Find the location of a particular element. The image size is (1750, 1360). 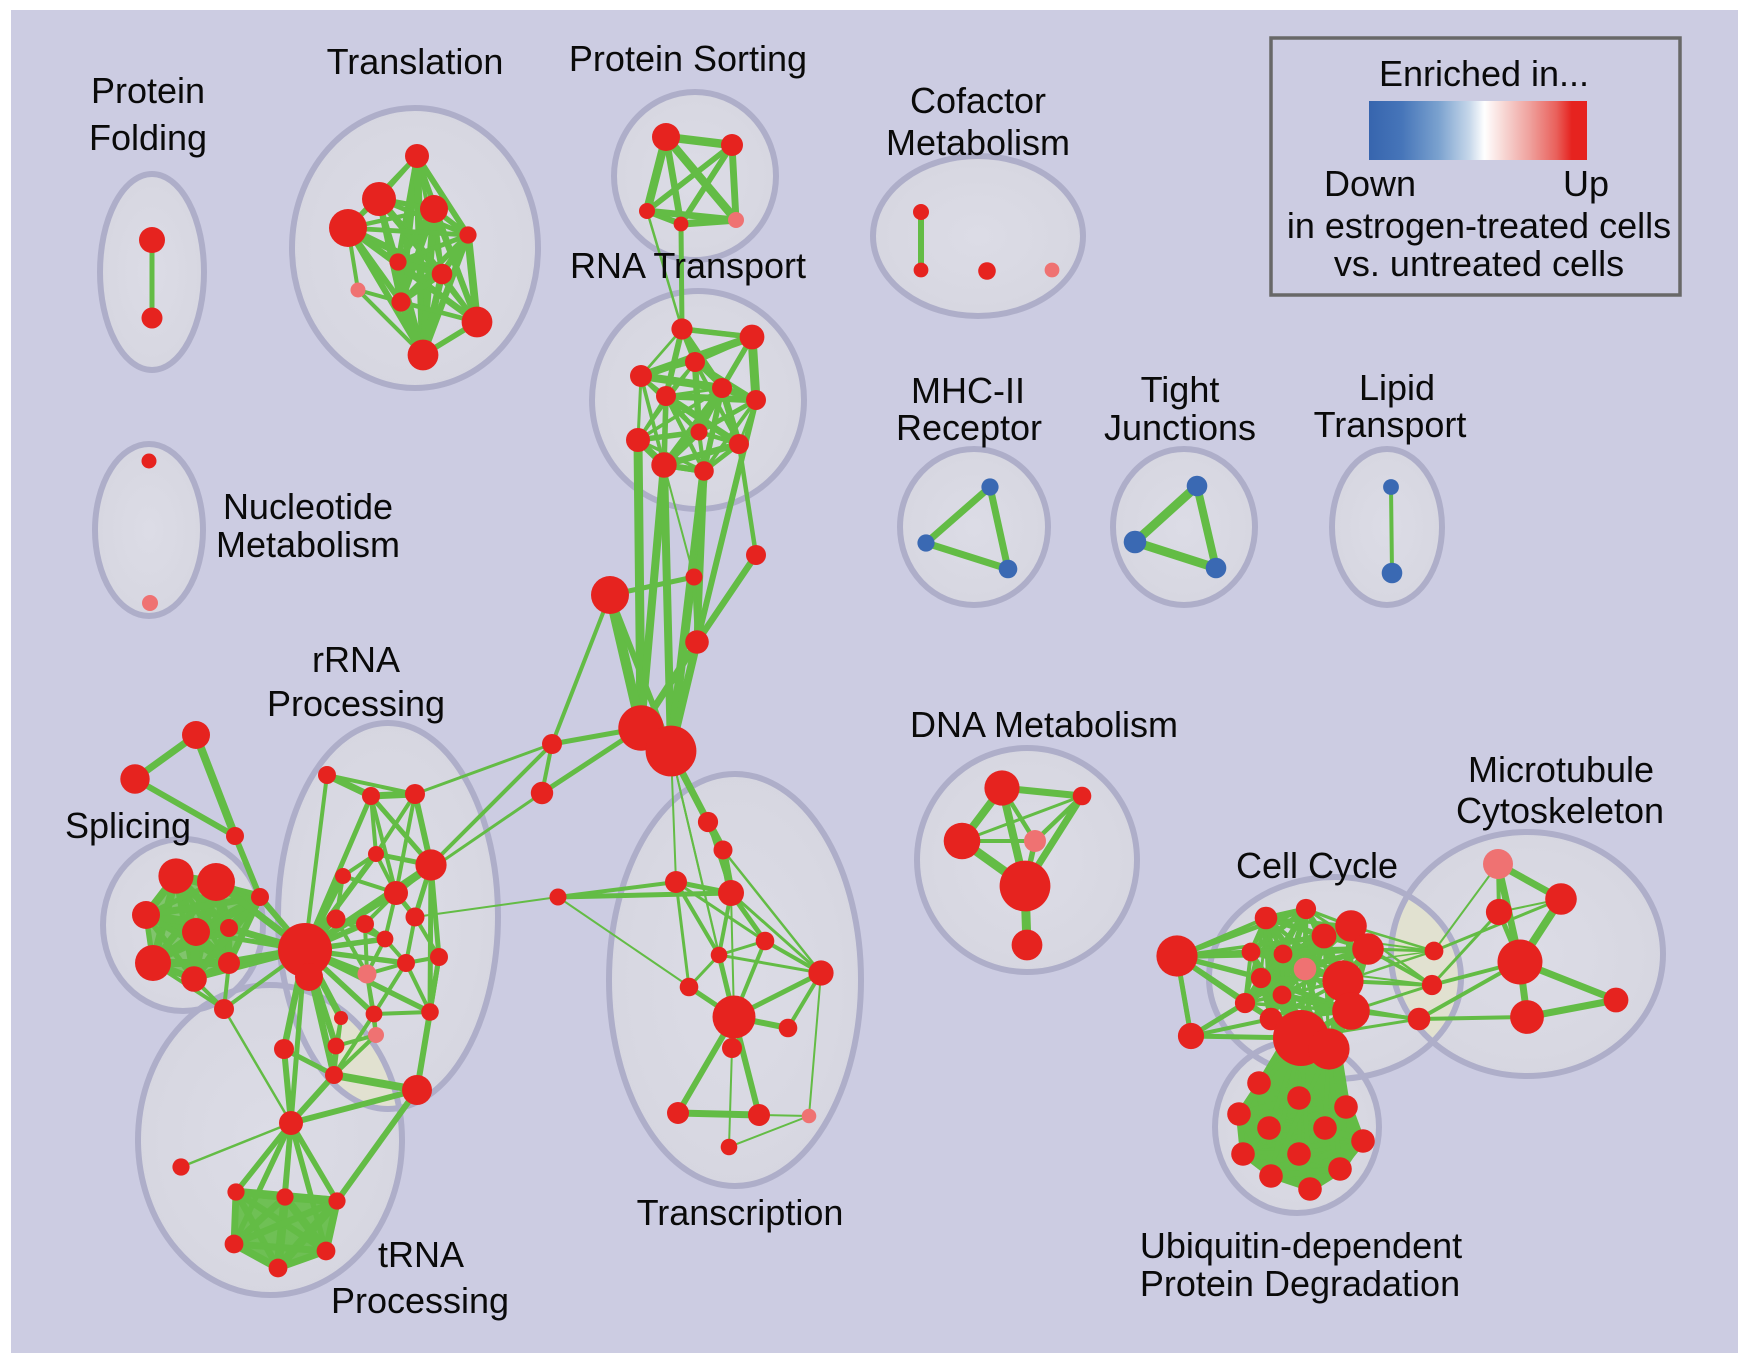

svg-text: Down is located at coordinates (1370, 183).